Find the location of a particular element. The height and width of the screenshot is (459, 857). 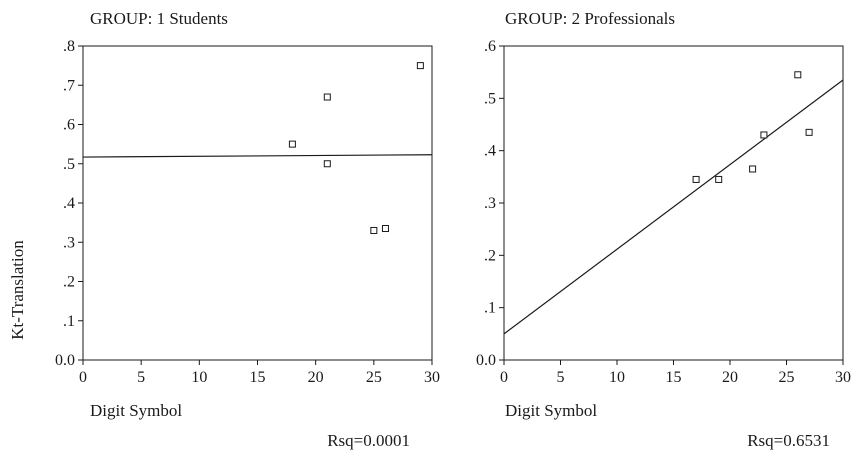

y-tick-label: .7 is located at coordinates (69, 85).